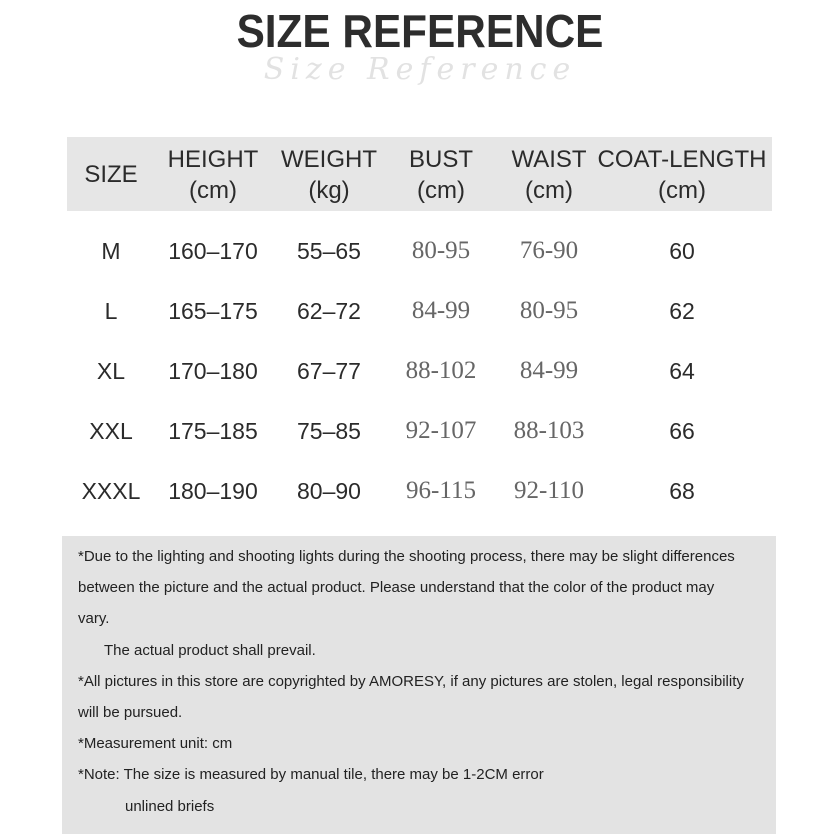  What do you see at coordinates (213, 175) in the screenshot?
I see `column-header: HEIGHT (cm)` at bounding box center [213, 175].